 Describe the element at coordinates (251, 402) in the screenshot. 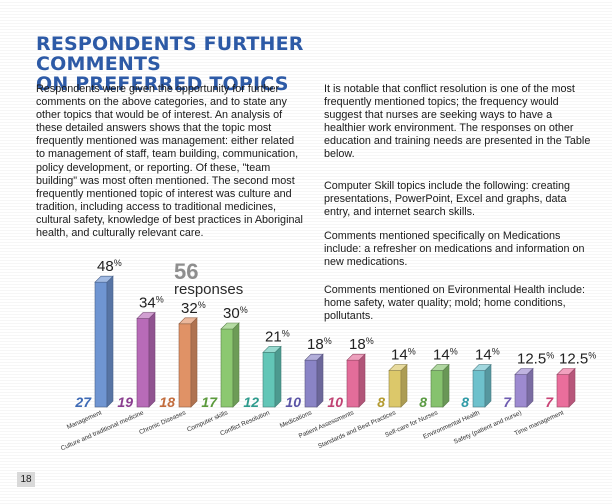

I see `count-label: 12` at that location.